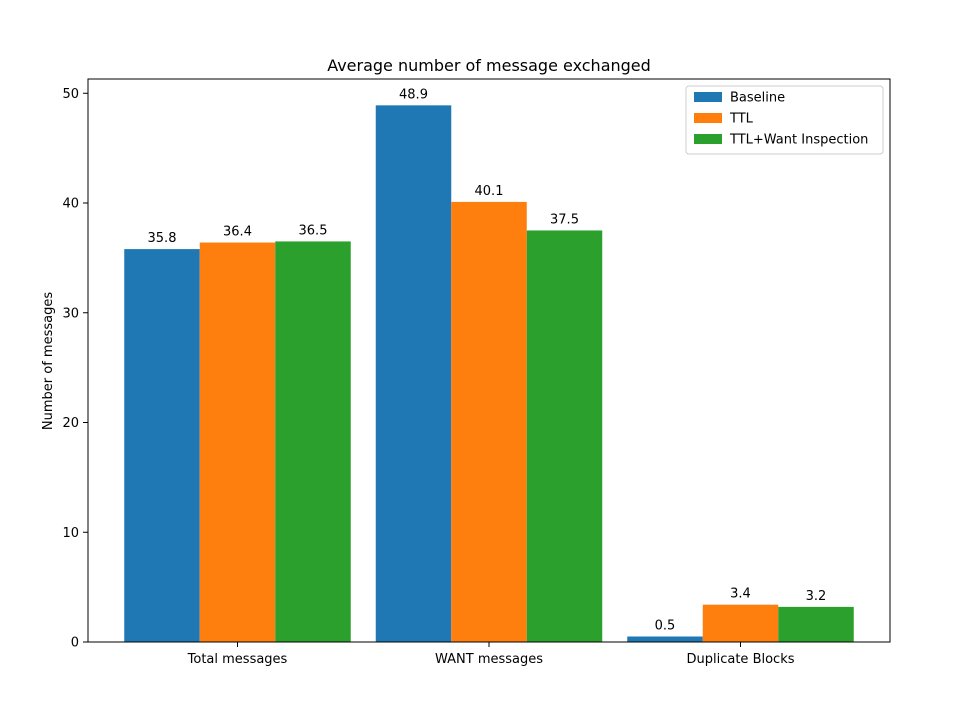  I want to click on legend: Baseline TTL TTL+Want Inspection, so click(784, 120).